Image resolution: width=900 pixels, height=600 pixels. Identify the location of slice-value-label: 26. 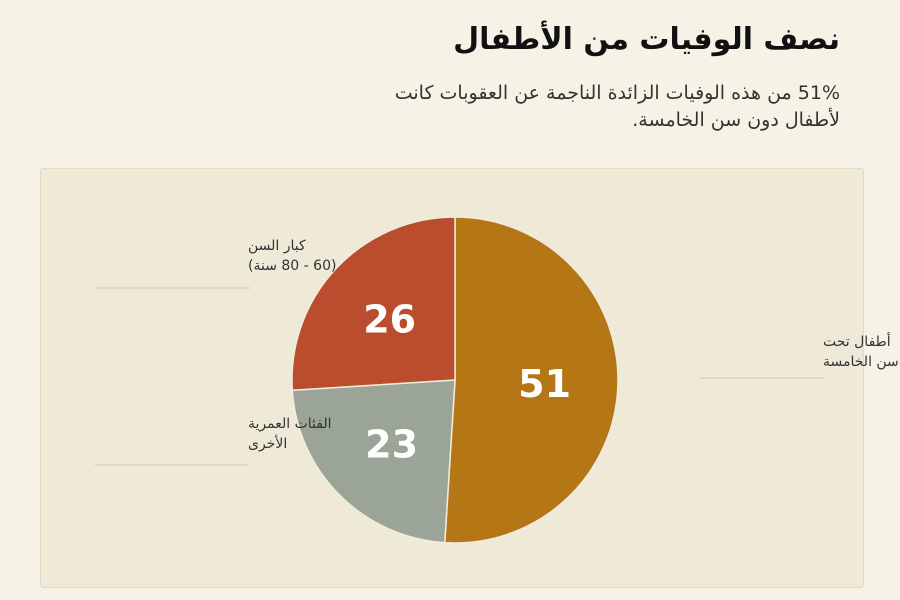
(389, 320).